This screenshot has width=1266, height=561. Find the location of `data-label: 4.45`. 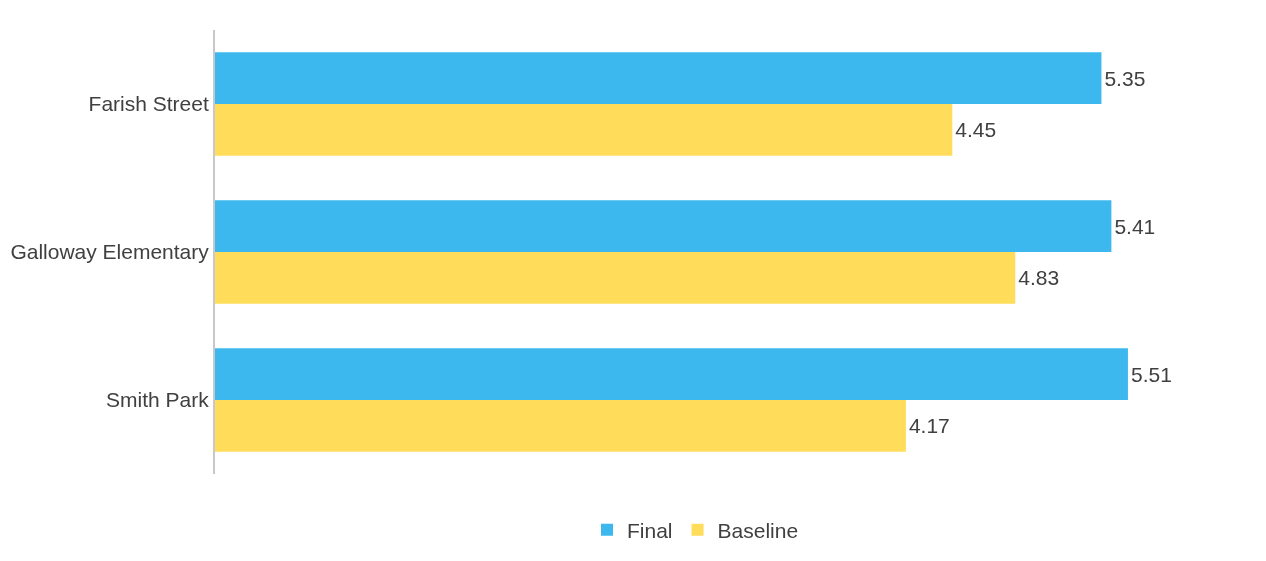

data-label: 4.45 is located at coordinates (976, 130).